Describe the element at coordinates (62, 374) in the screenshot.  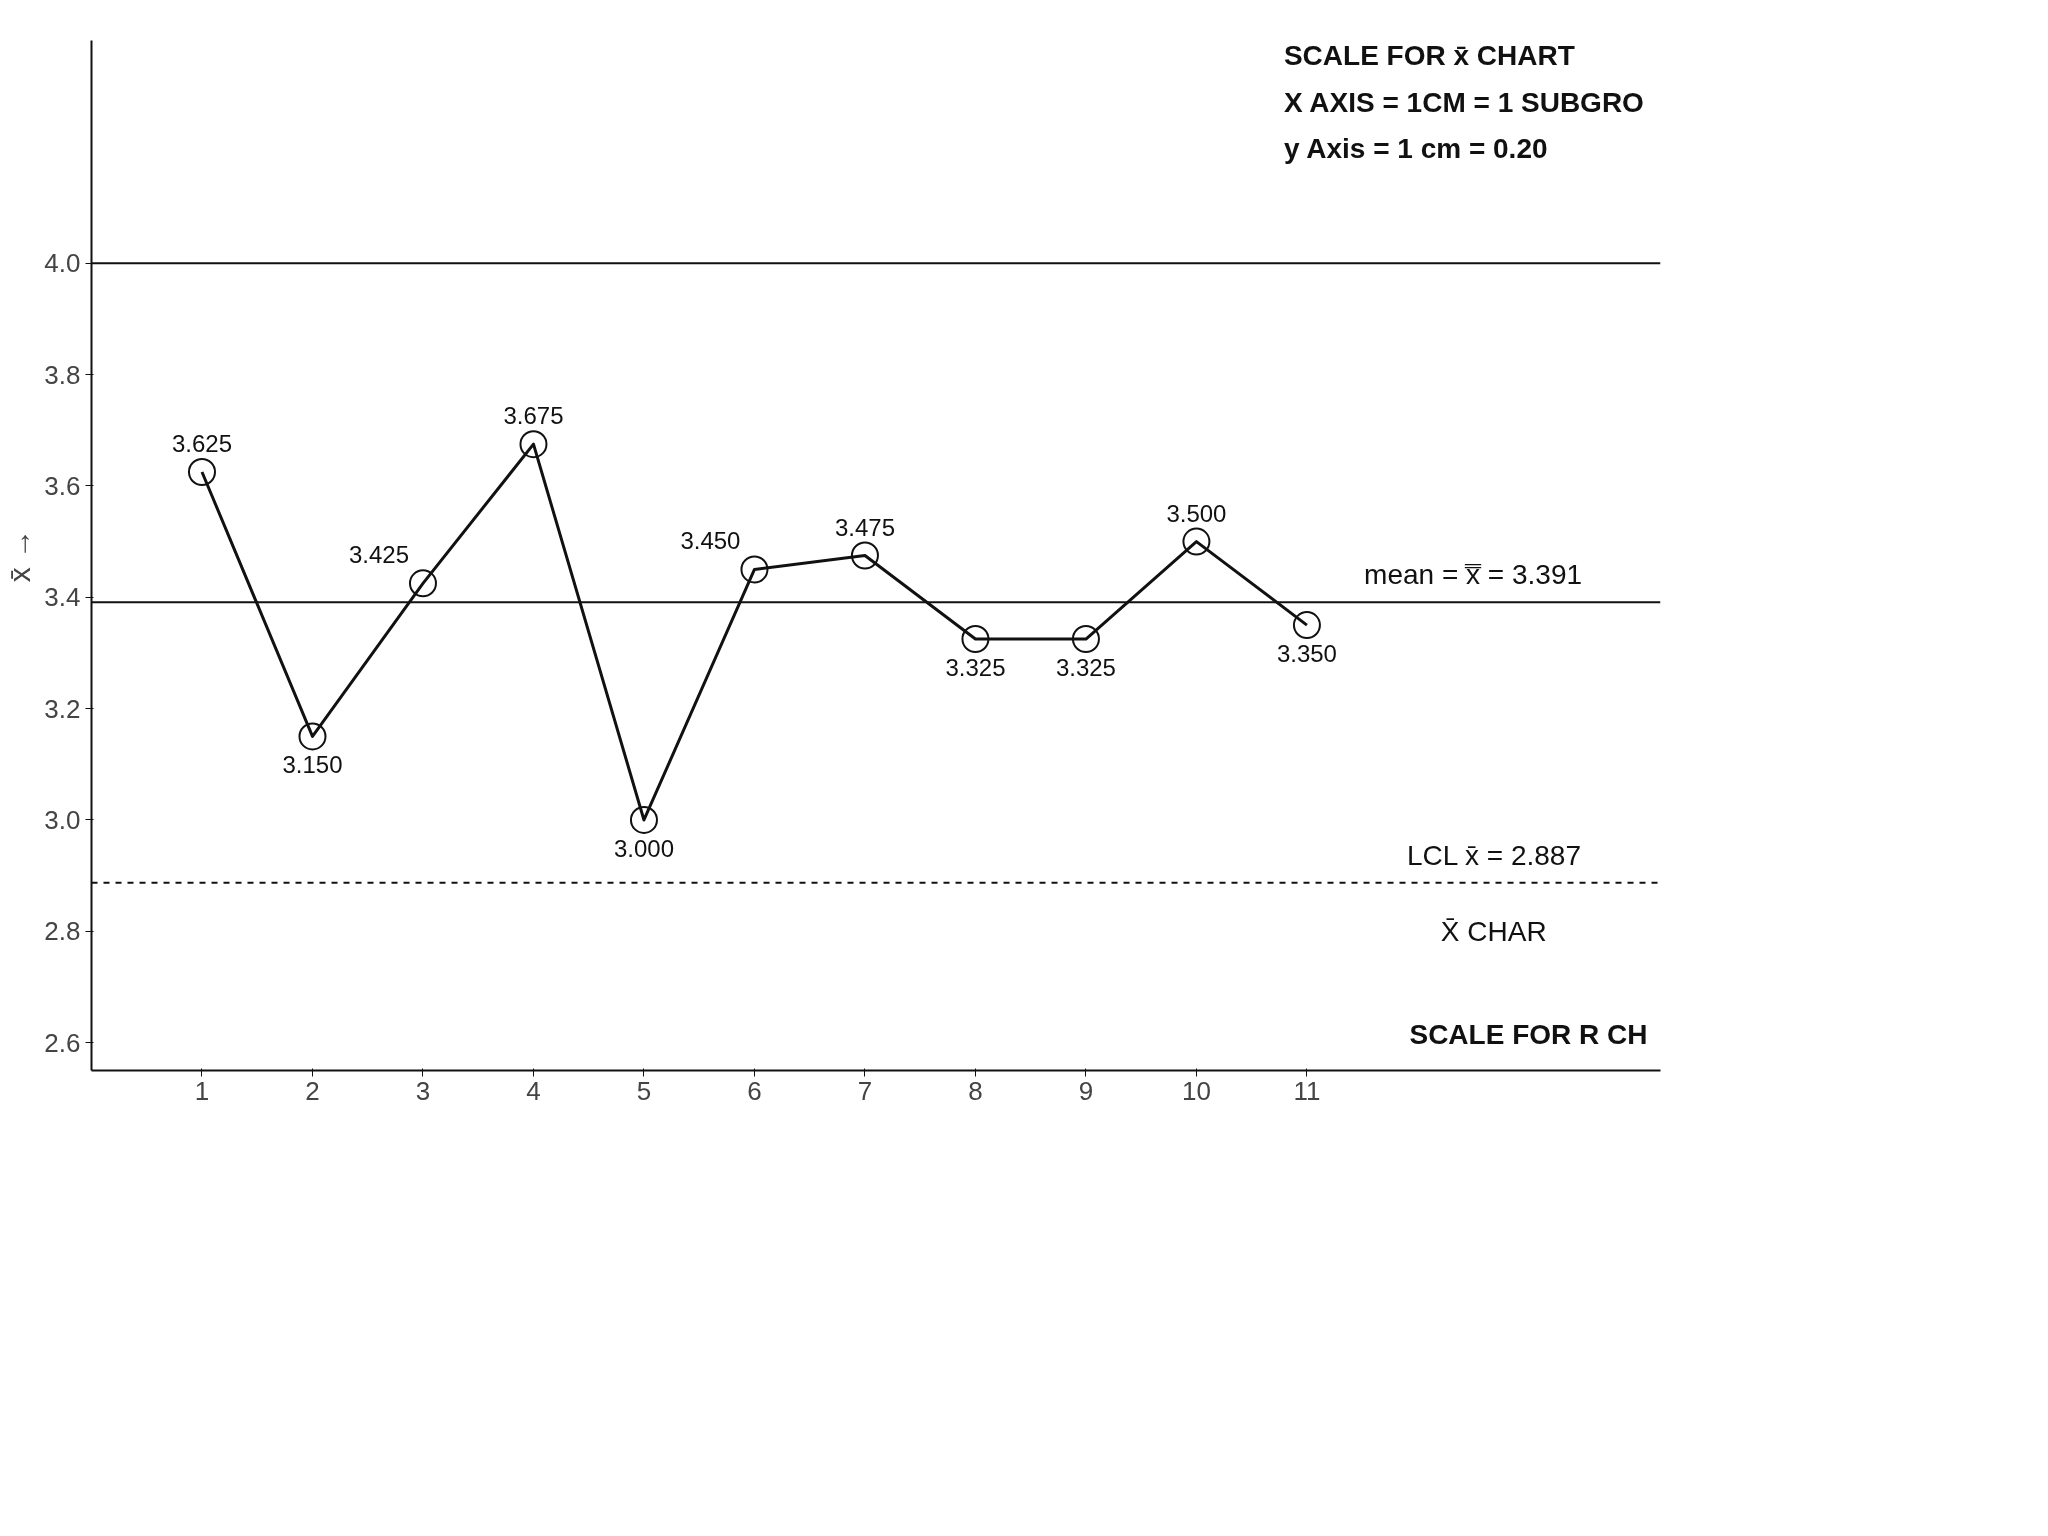
I see `y-tick-label: 3.8` at that location.